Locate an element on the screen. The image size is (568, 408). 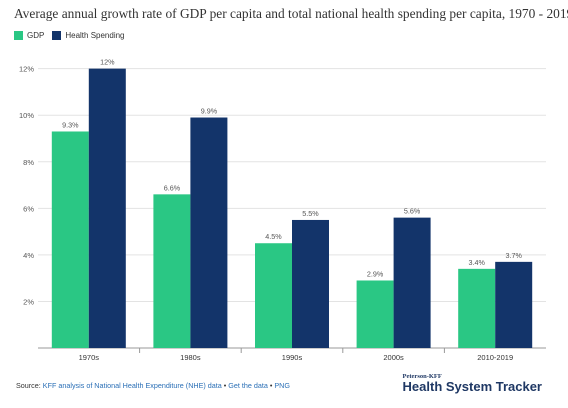
x-tick-label: 1980s is located at coordinates (190, 357).